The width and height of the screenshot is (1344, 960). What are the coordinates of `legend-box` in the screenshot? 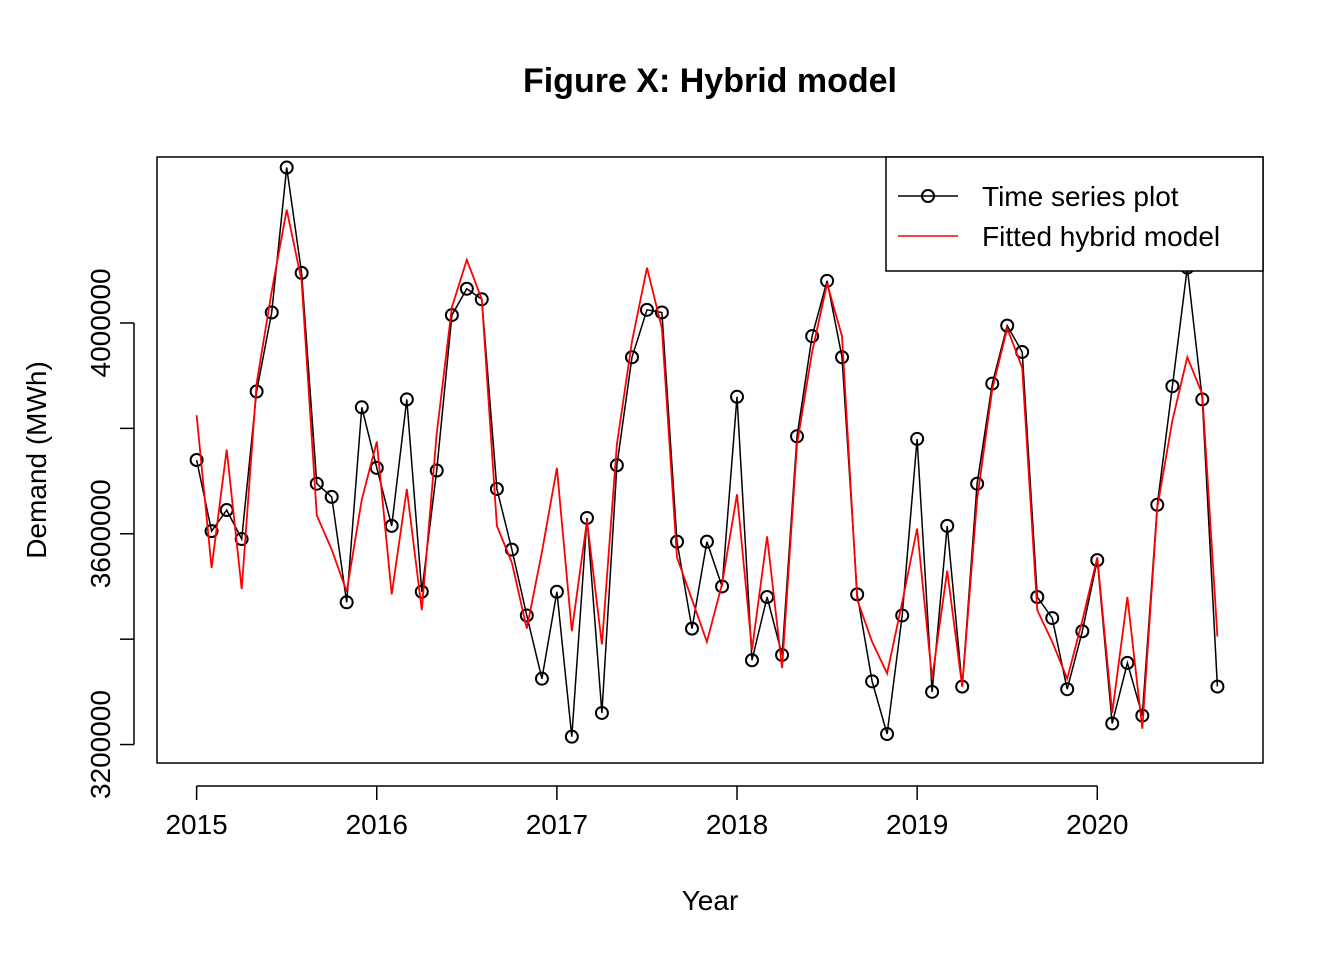 It's located at (1074, 214).